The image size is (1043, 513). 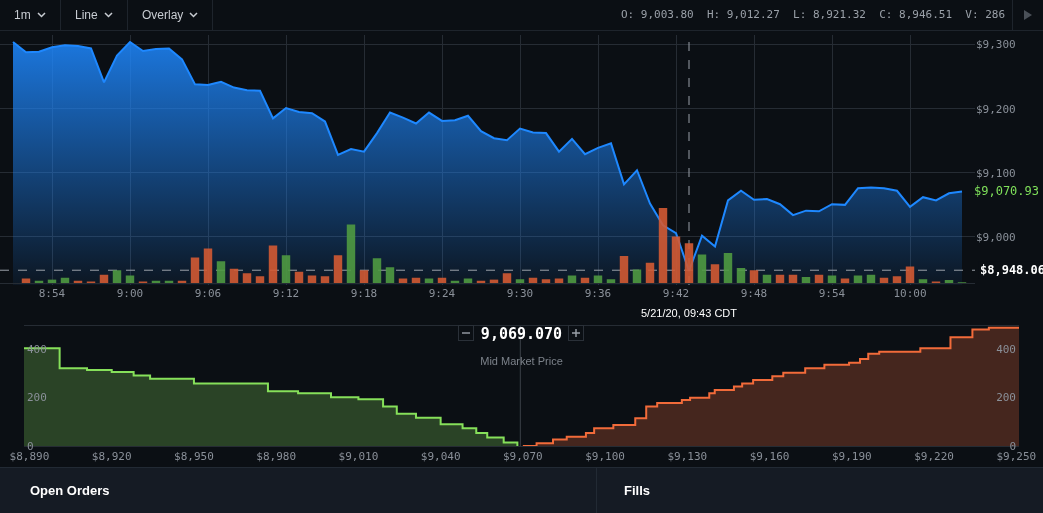 I want to click on chart-title: 9,069.070, so click(x=521, y=334).